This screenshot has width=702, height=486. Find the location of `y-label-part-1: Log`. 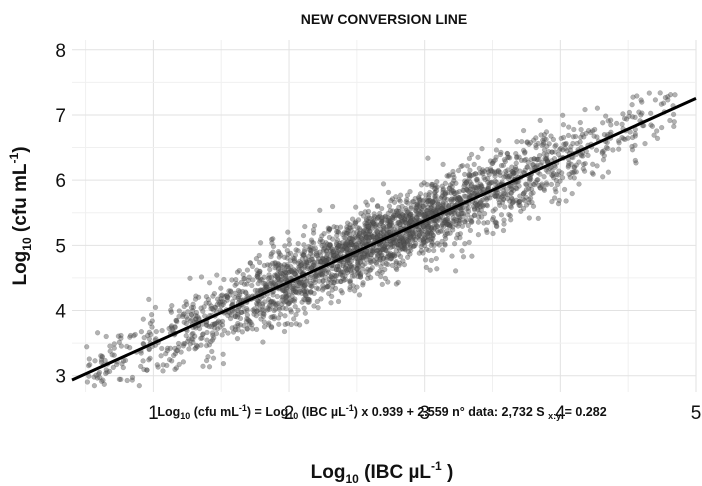

y-label-part-1: Log is located at coordinates (20, 268).